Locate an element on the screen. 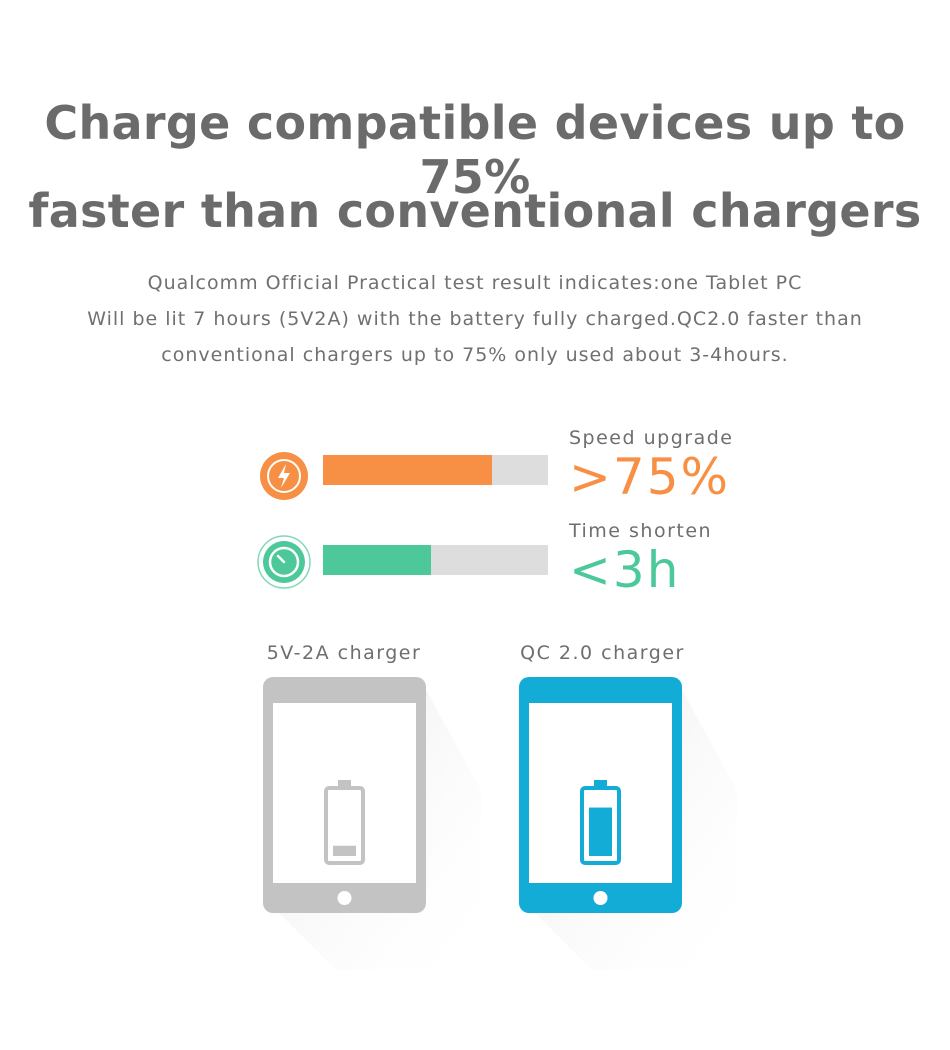 The image size is (950, 1050). headline-line-2: faster than conventional chargers is located at coordinates (475, 211).